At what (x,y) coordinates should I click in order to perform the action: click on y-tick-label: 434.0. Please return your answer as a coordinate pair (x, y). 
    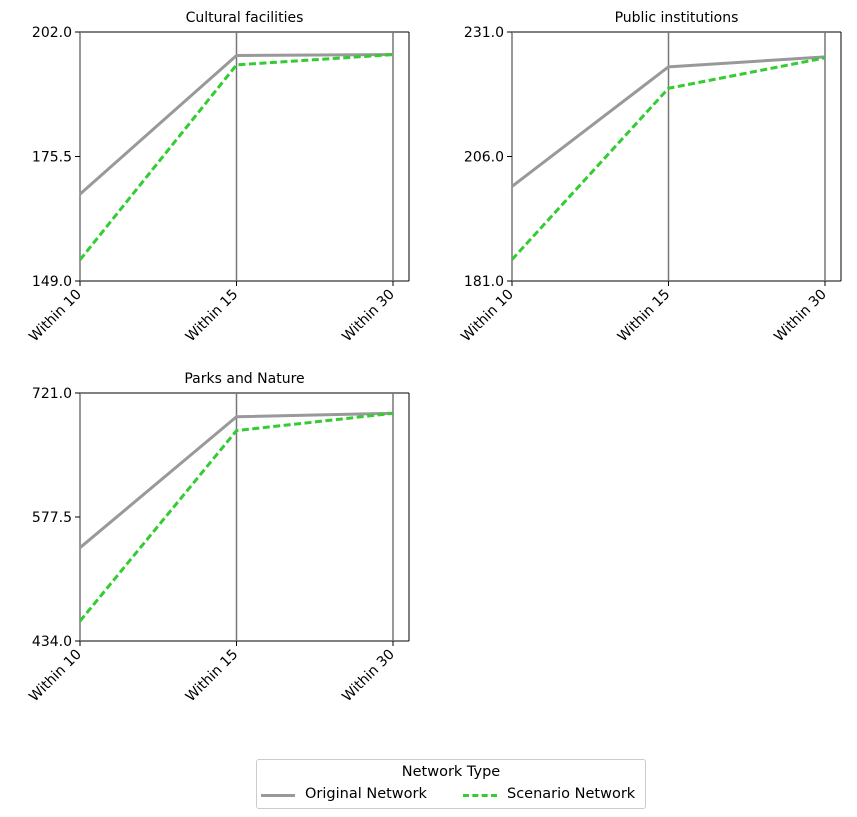
    Looking at the image, I should click on (52, 642).